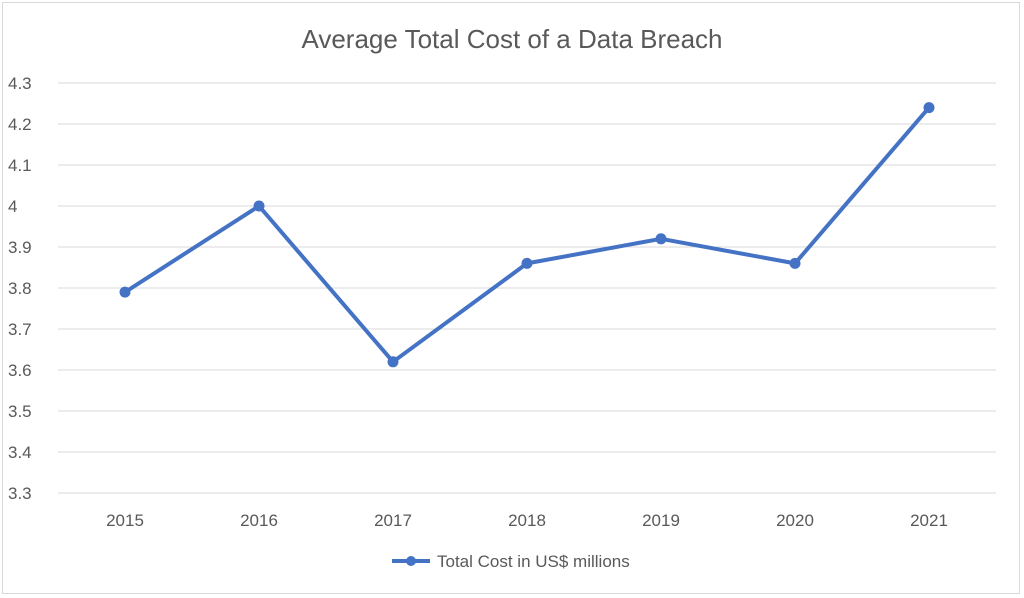  What do you see at coordinates (795, 520) in the screenshot?
I see `x-tick-label: 2020` at bounding box center [795, 520].